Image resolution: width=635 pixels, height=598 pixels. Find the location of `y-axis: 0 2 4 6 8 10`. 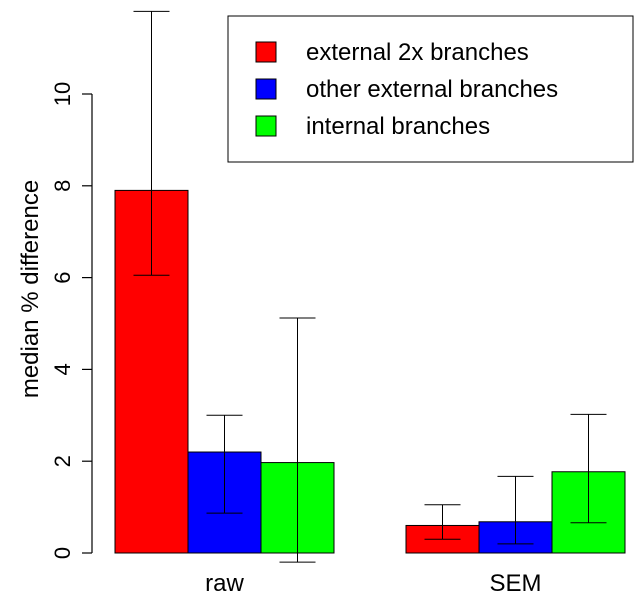

y-axis: 0 2 4 6 8 10 is located at coordinates (71, 320).